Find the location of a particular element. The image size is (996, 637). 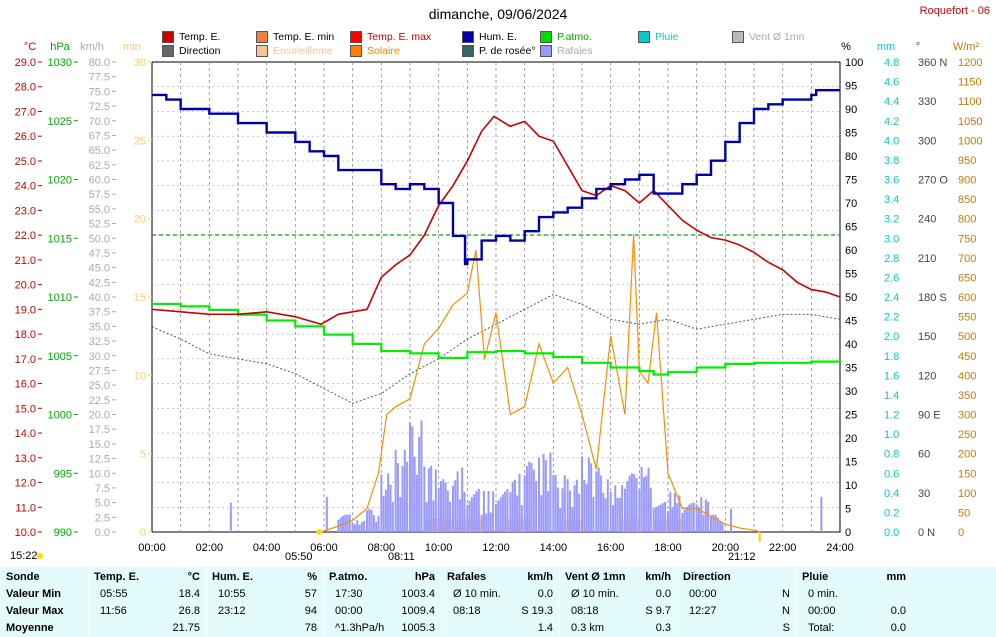

legend-item: Hum. E. is located at coordinates (489, 37).